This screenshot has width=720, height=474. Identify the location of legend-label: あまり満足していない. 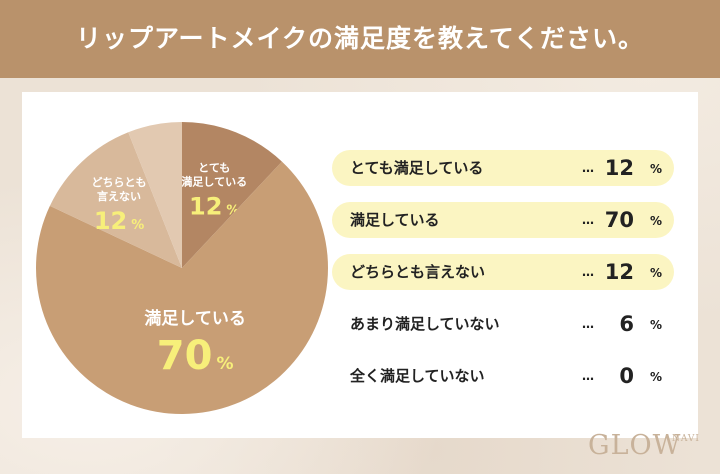
(425, 324).